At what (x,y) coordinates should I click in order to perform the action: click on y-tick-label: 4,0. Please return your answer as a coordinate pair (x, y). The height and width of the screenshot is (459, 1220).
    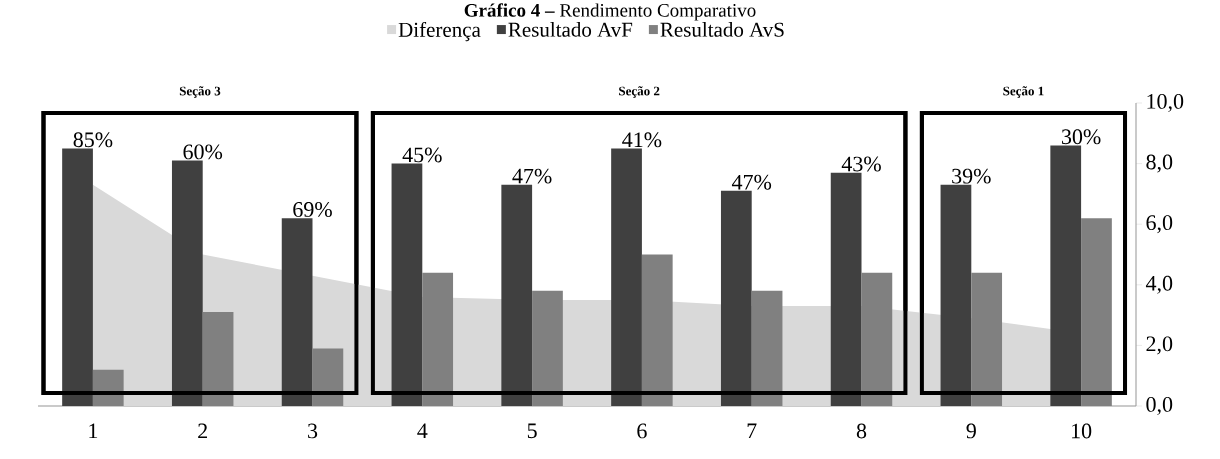
    Looking at the image, I should click on (1159, 284).